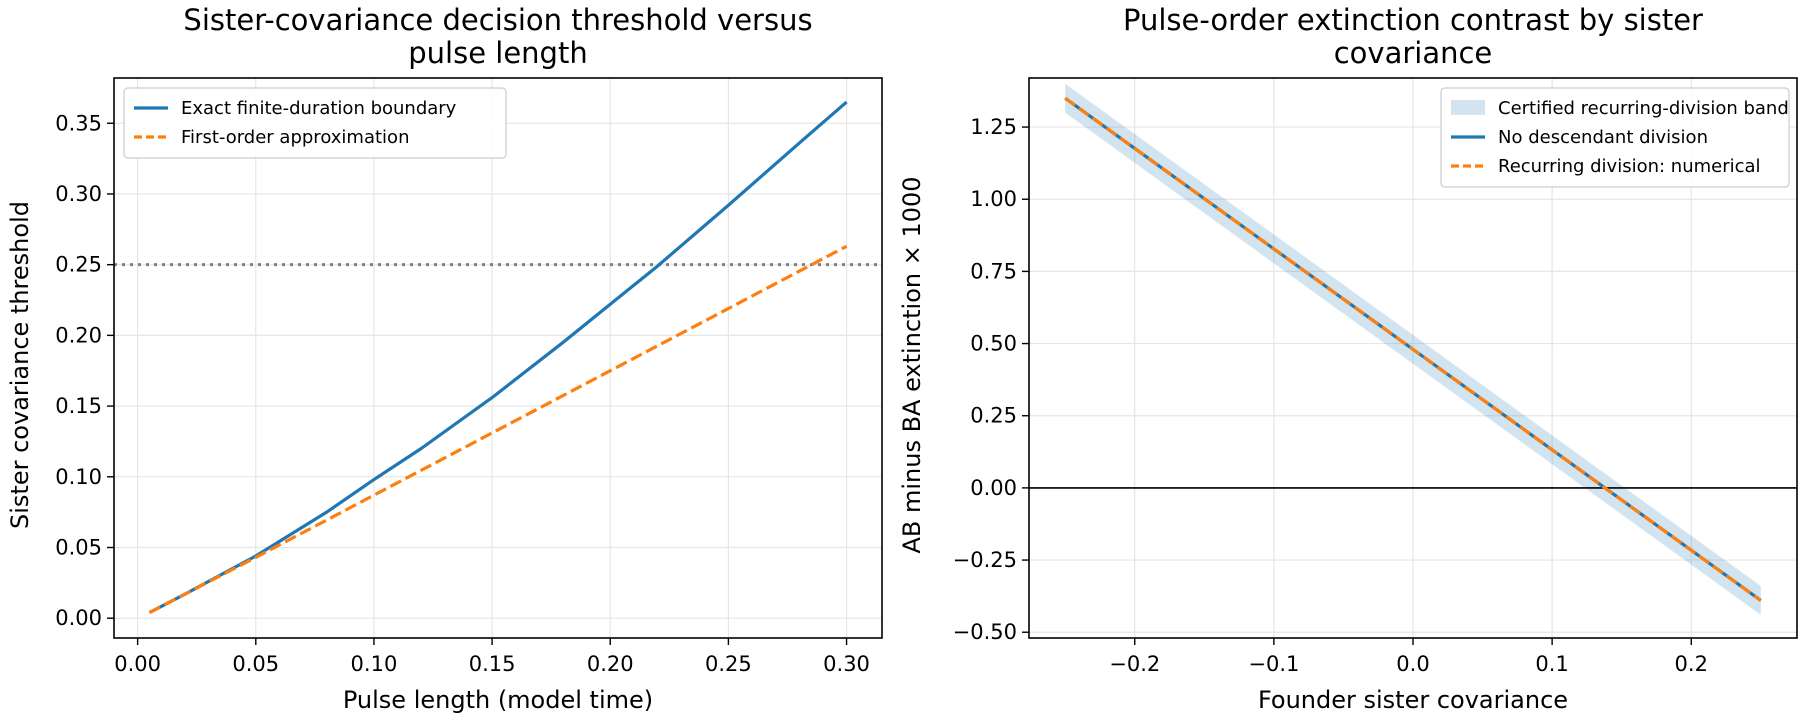 This screenshot has width=1800, height=720. I want to click on left-chart-y-tick-label: 0.10, so click(78, 477).